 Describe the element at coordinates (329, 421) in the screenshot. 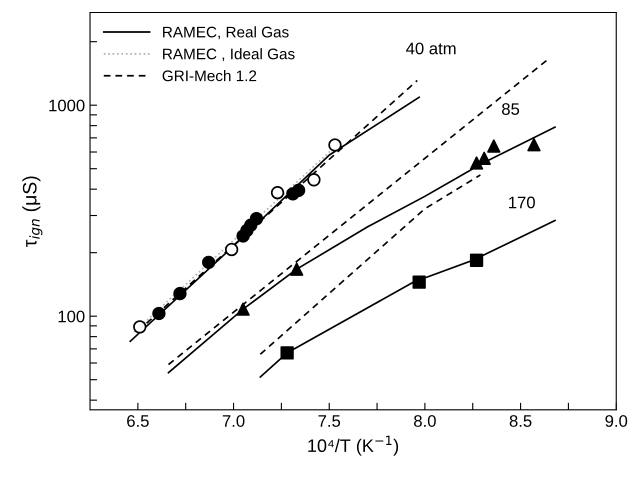

I see `x-tick-label: 7.5` at that location.